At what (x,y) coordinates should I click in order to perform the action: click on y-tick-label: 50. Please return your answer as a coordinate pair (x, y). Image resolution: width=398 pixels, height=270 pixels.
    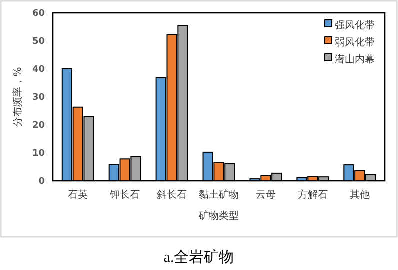
    Looking at the image, I should click on (38, 42).